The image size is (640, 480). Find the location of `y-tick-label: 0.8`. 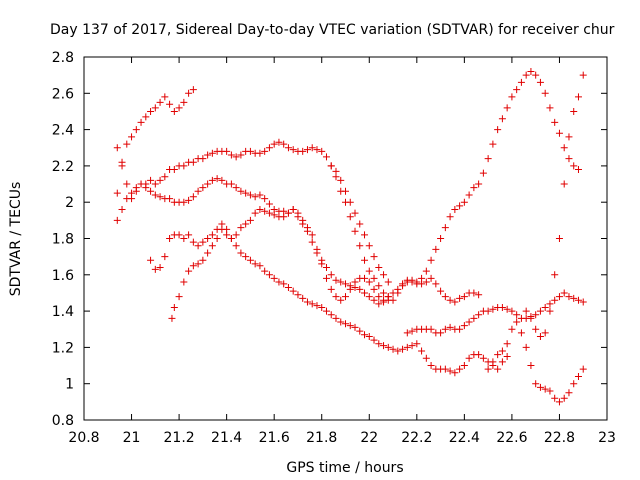

y-tick-label: 0.8 is located at coordinates (63, 421).